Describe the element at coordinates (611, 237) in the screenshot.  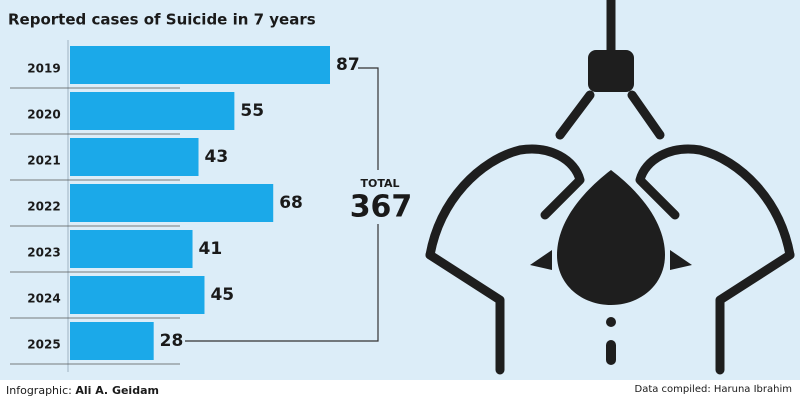
I see `head` at that location.